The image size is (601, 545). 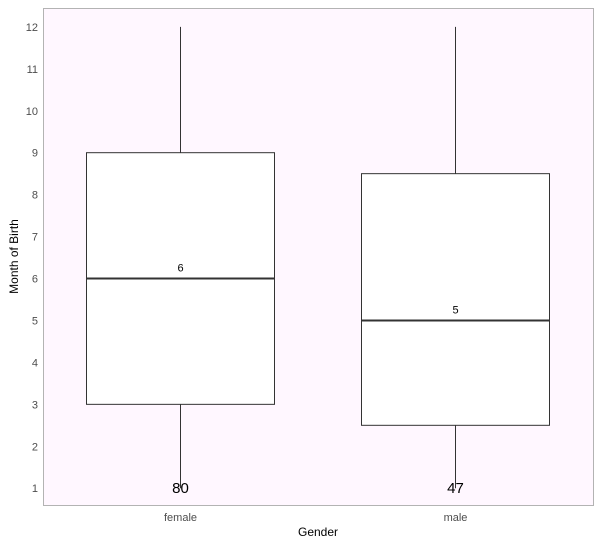 What do you see at coordinates (35, 196) in the screenshot?
I see `y-tick-label: 8` at bounding box center [35, 196].